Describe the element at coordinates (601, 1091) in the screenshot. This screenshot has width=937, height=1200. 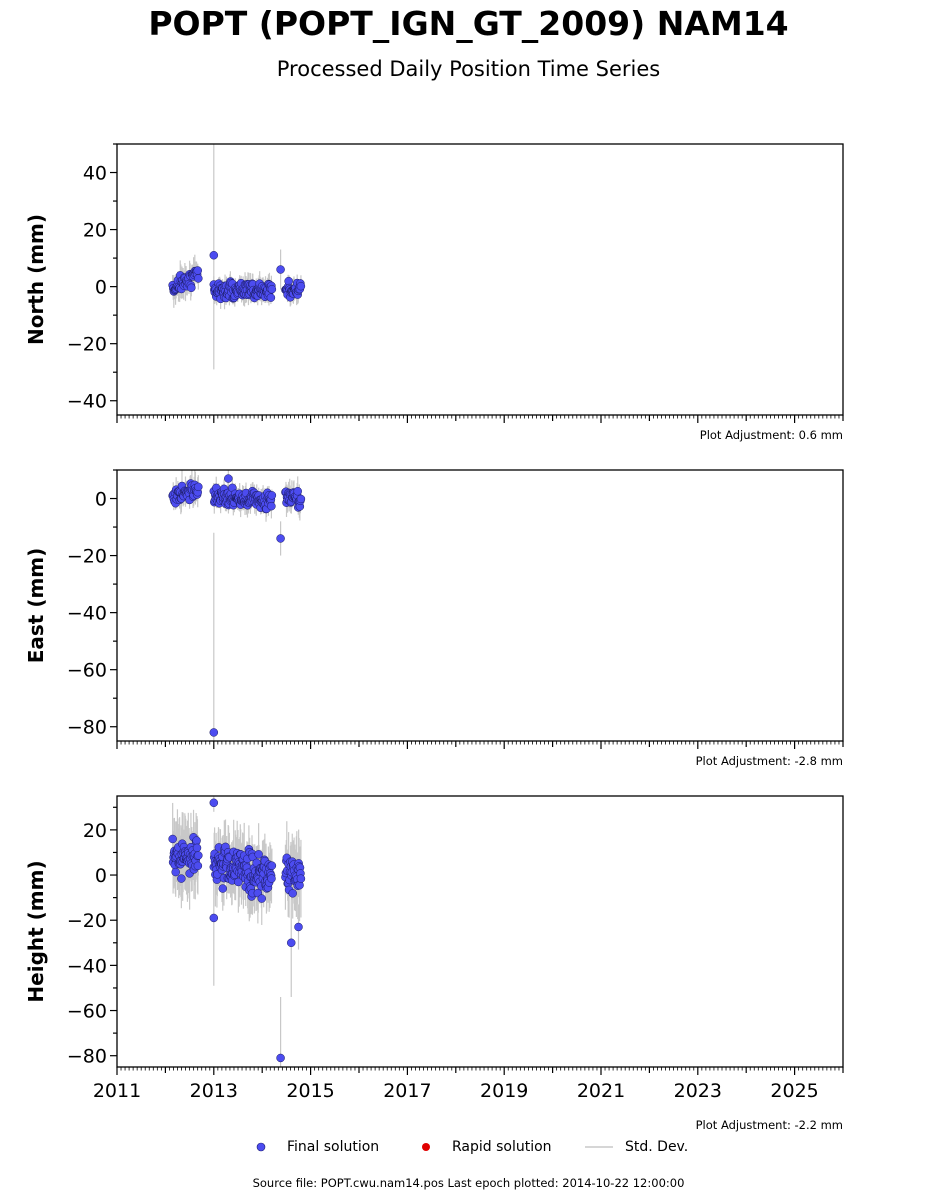
I see `x-tick-label: 2021` at that location.